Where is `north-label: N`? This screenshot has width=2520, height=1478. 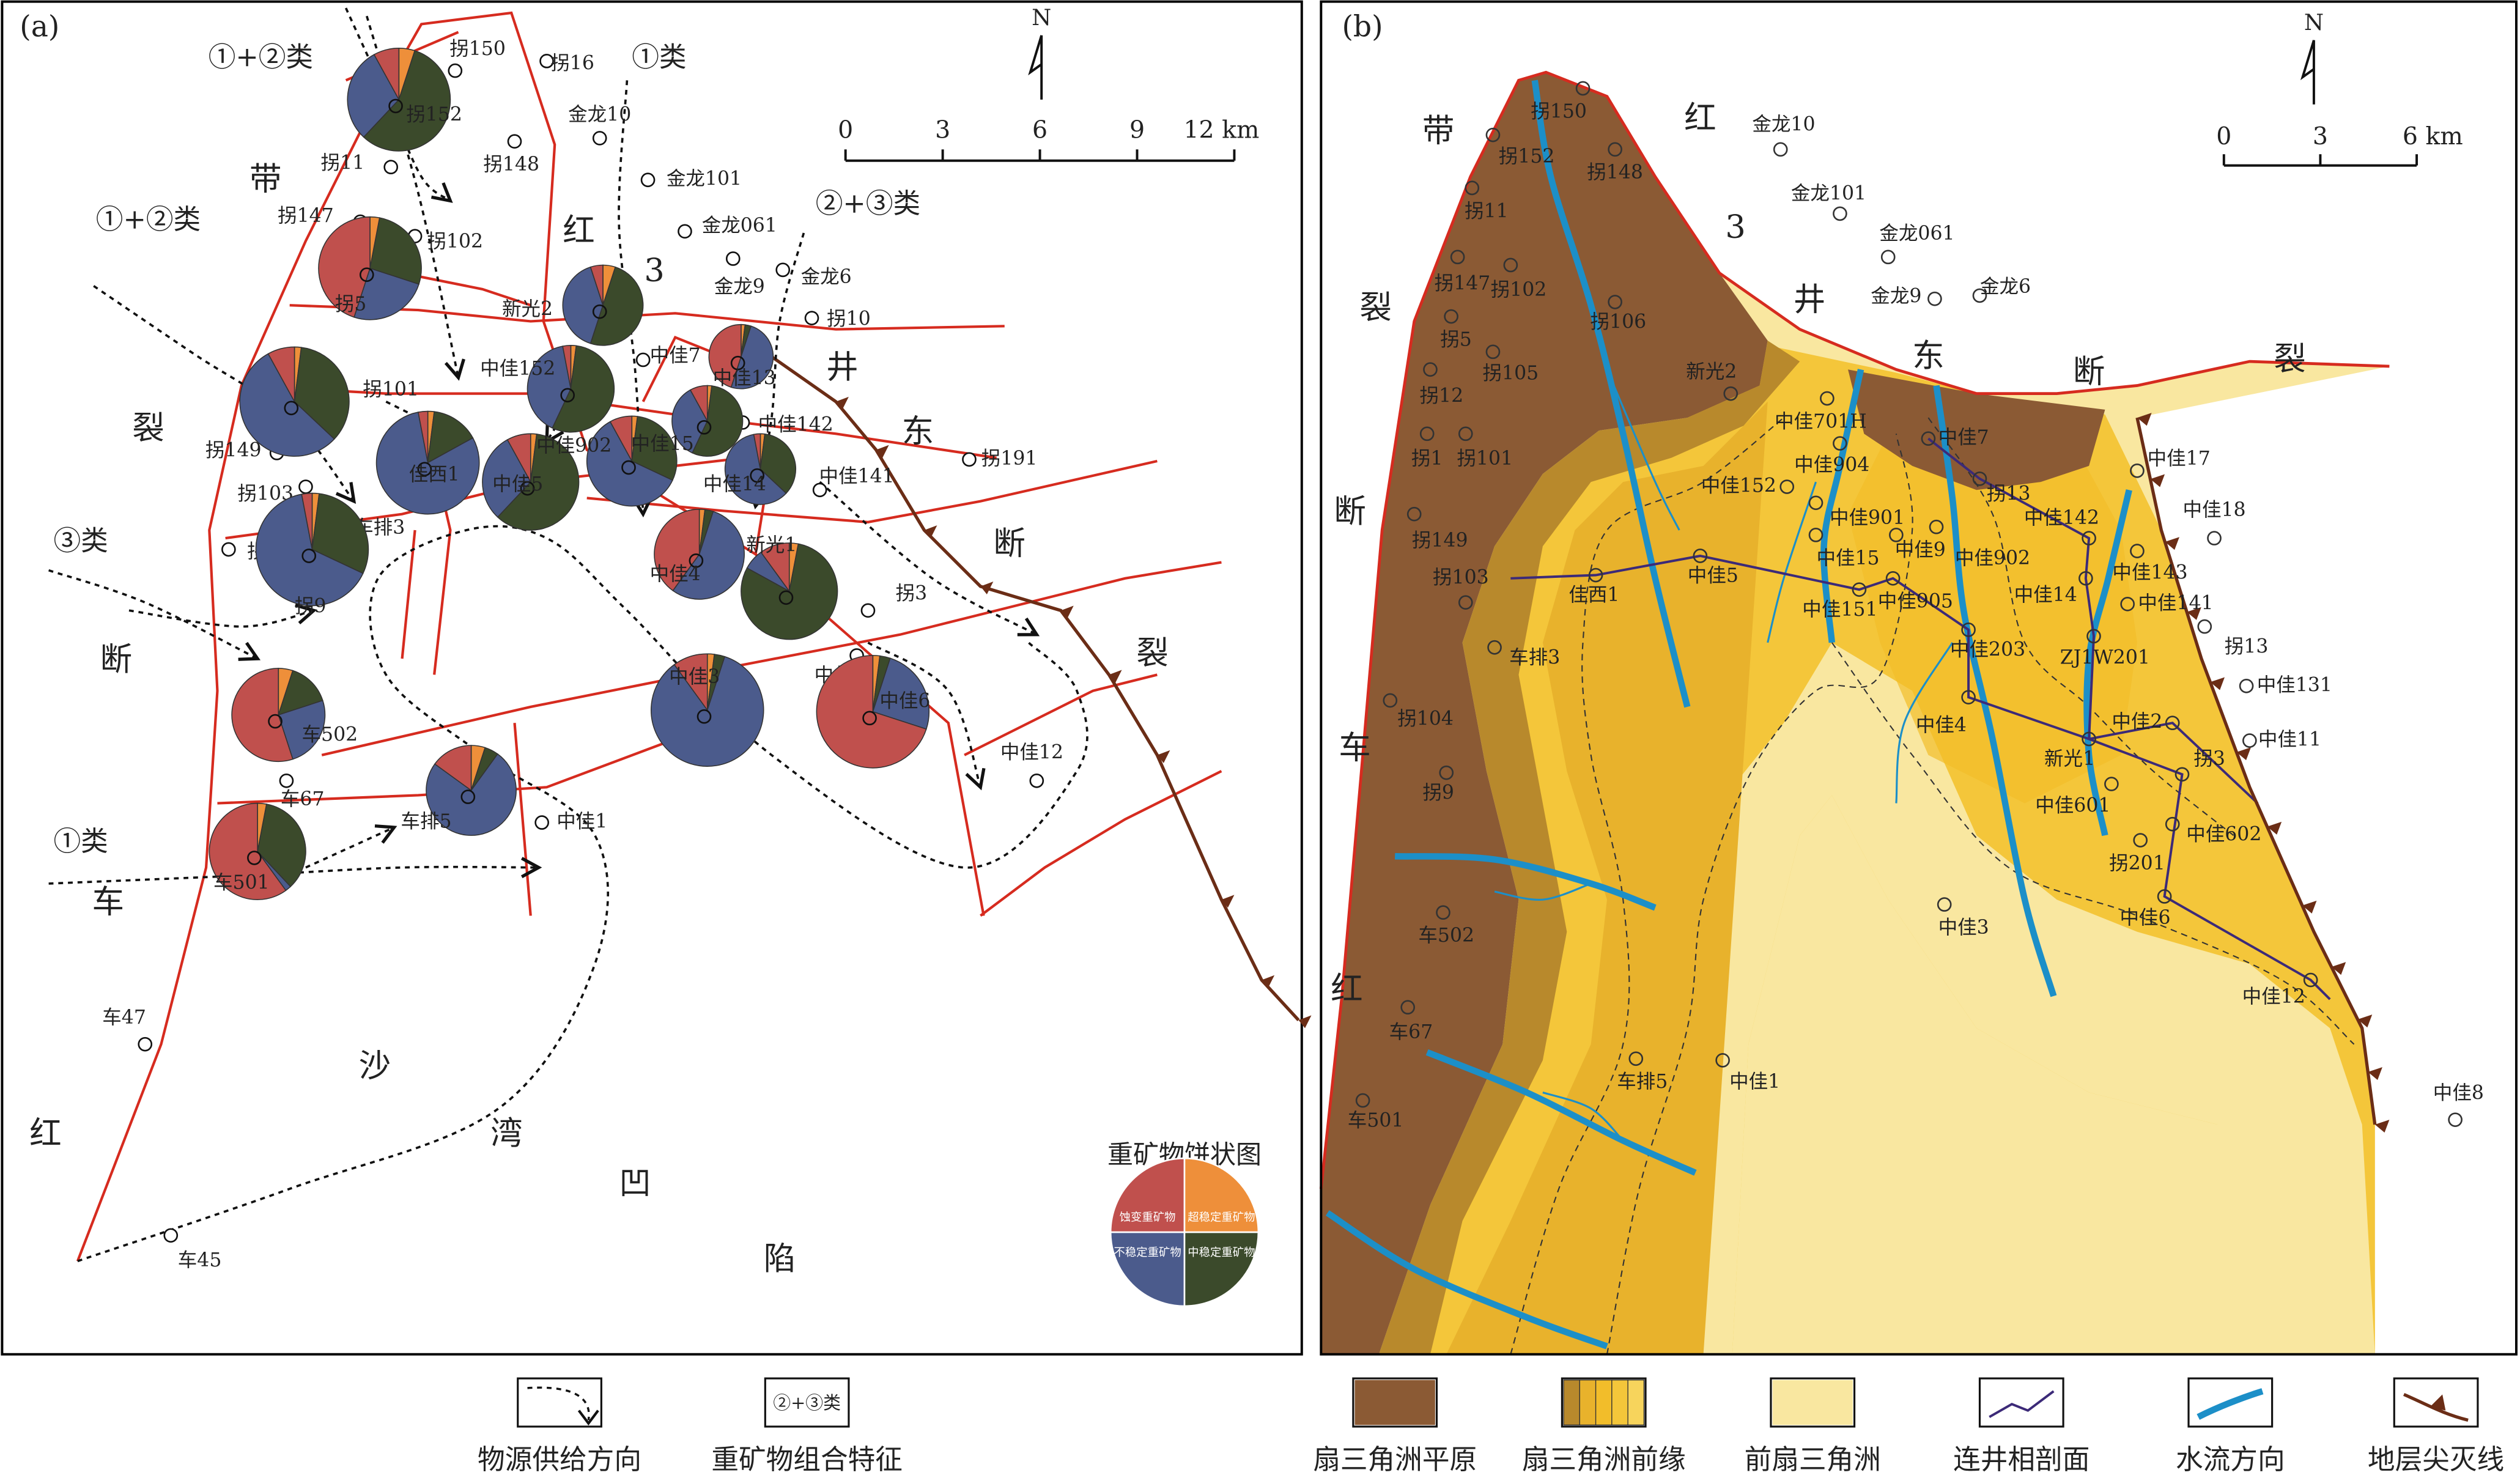 north-label: N is located at coordinates (2314, 22).